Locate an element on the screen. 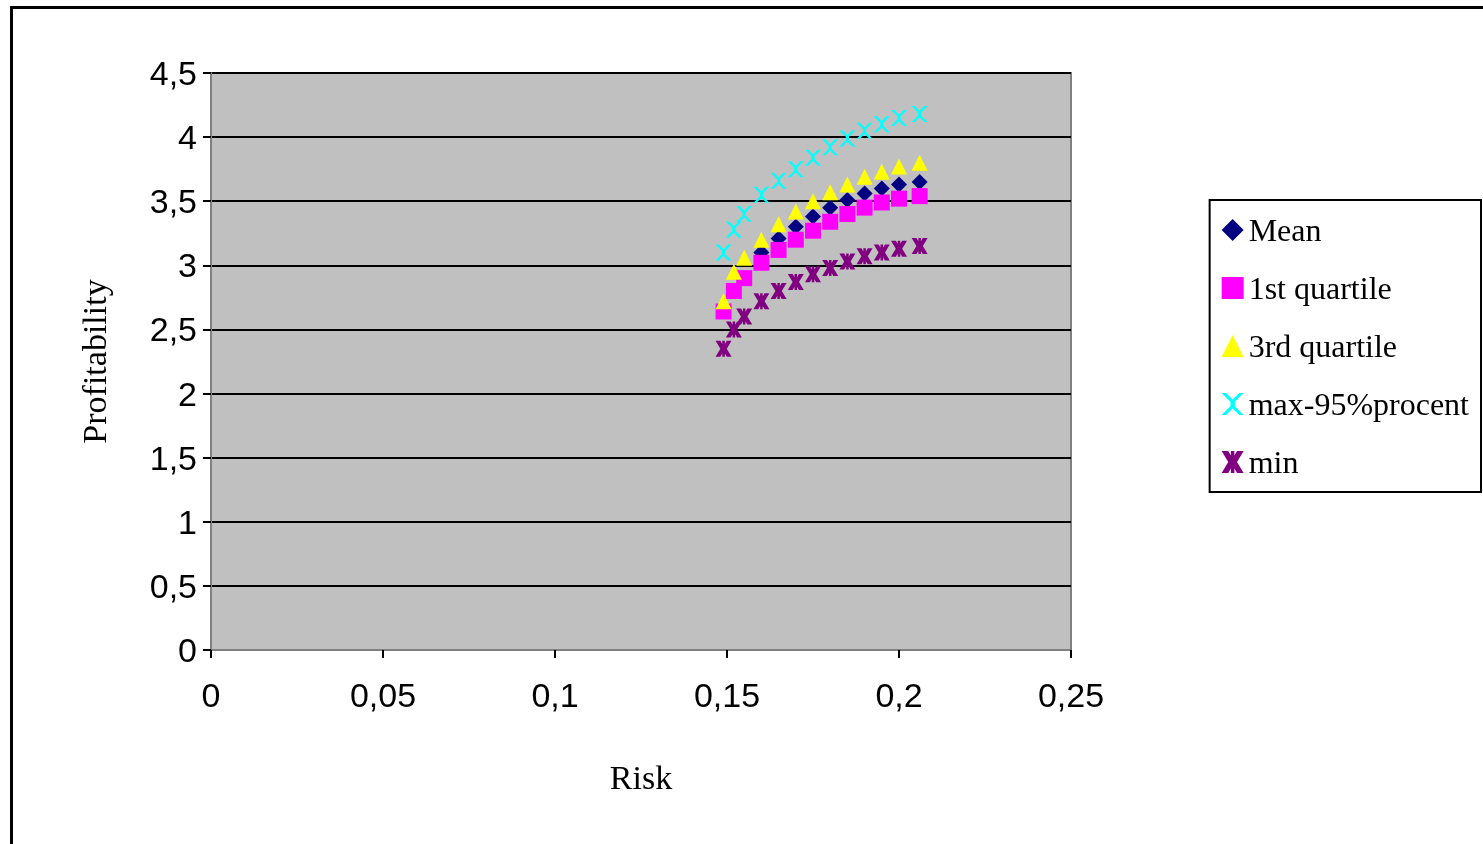  x-tick-label: 0,05 is located at coordinates (383, 695).